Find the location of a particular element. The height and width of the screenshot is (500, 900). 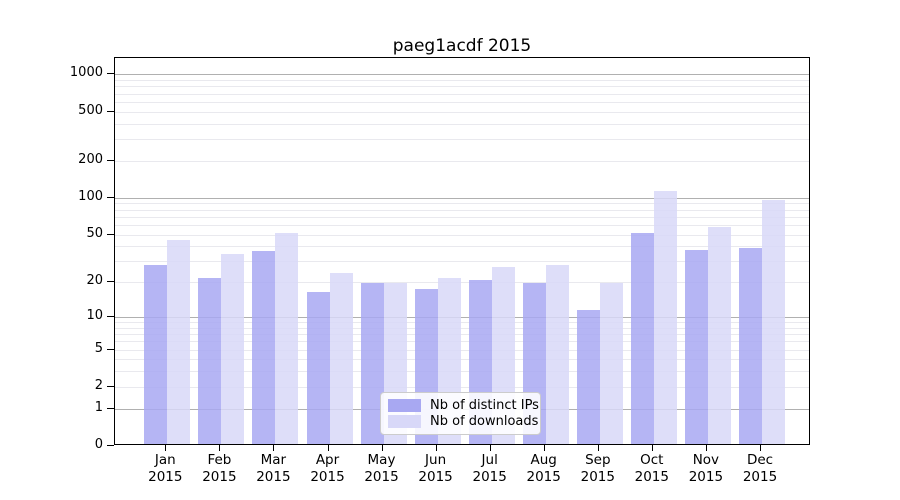

bar-nb-of-downloads-nov-2015 is located at coordinates (719, 335).